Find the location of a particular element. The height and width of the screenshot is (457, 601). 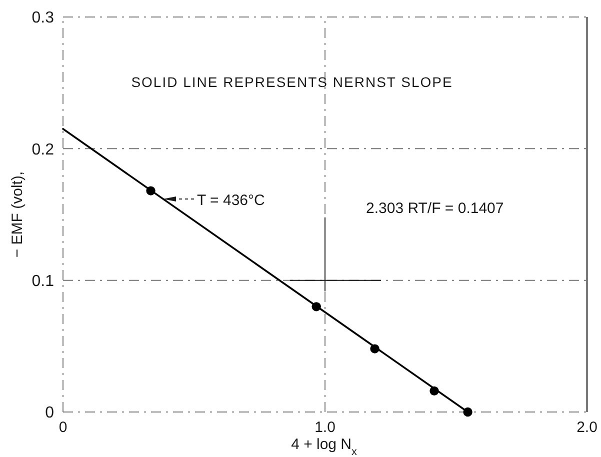

annotation: 2.303 RT/F = 0.1407 is located at coordinates (435, 208).